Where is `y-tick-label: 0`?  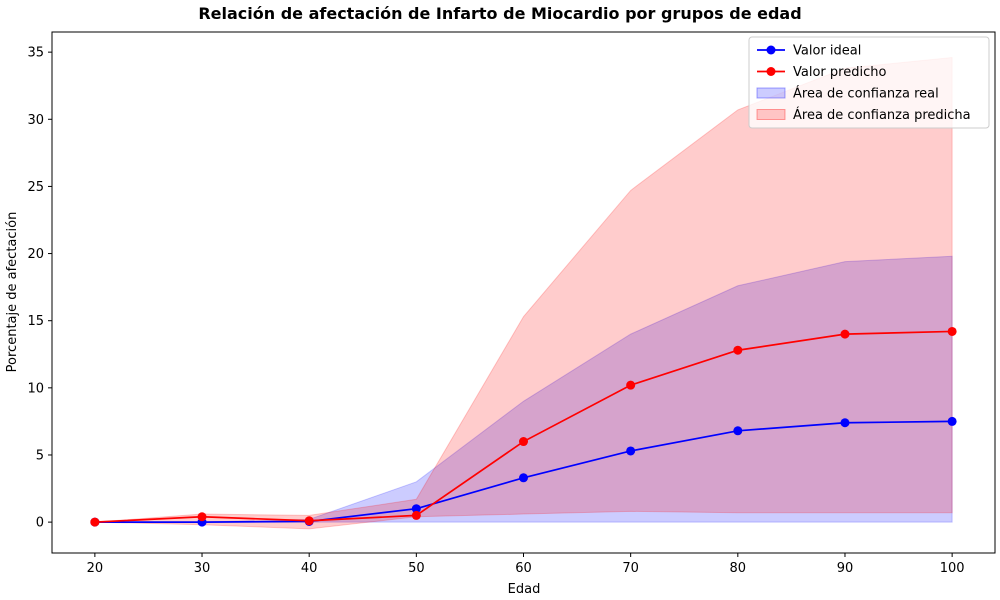
y-tick-label: 0 is located at coordinates (40, 523).